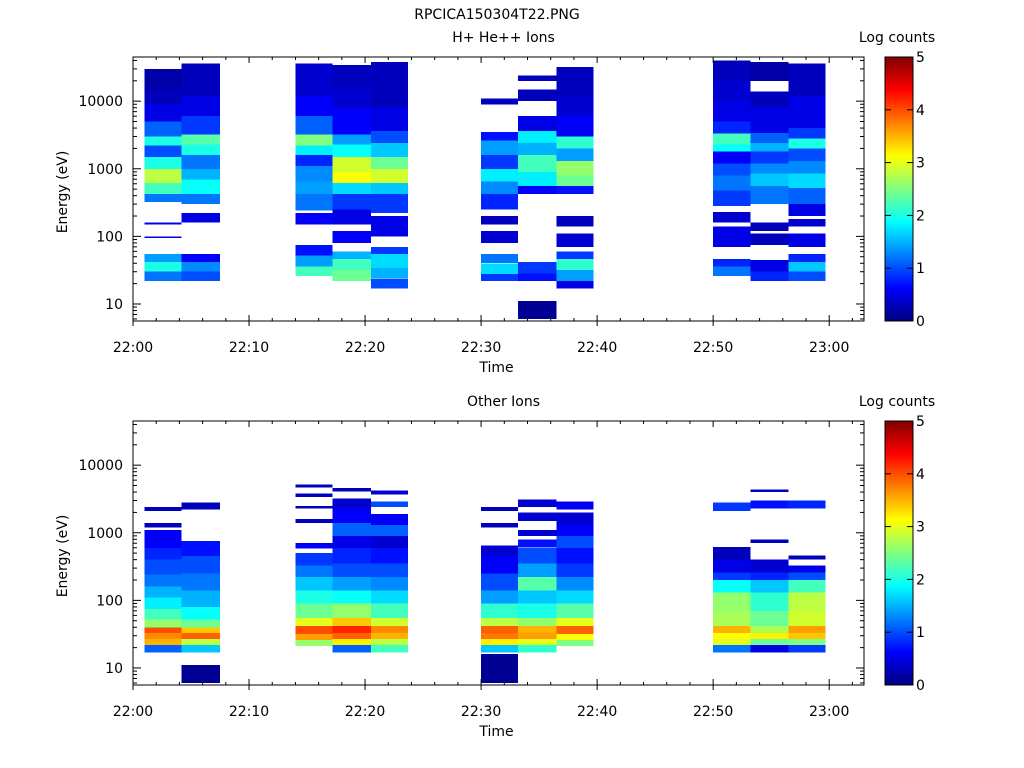 Image resolution: width=1024 pixels, height=768 pixels. Describe the element at coordinates (133, 348) in the screenshot. I see `x-tick-label: 22:00` at that location.